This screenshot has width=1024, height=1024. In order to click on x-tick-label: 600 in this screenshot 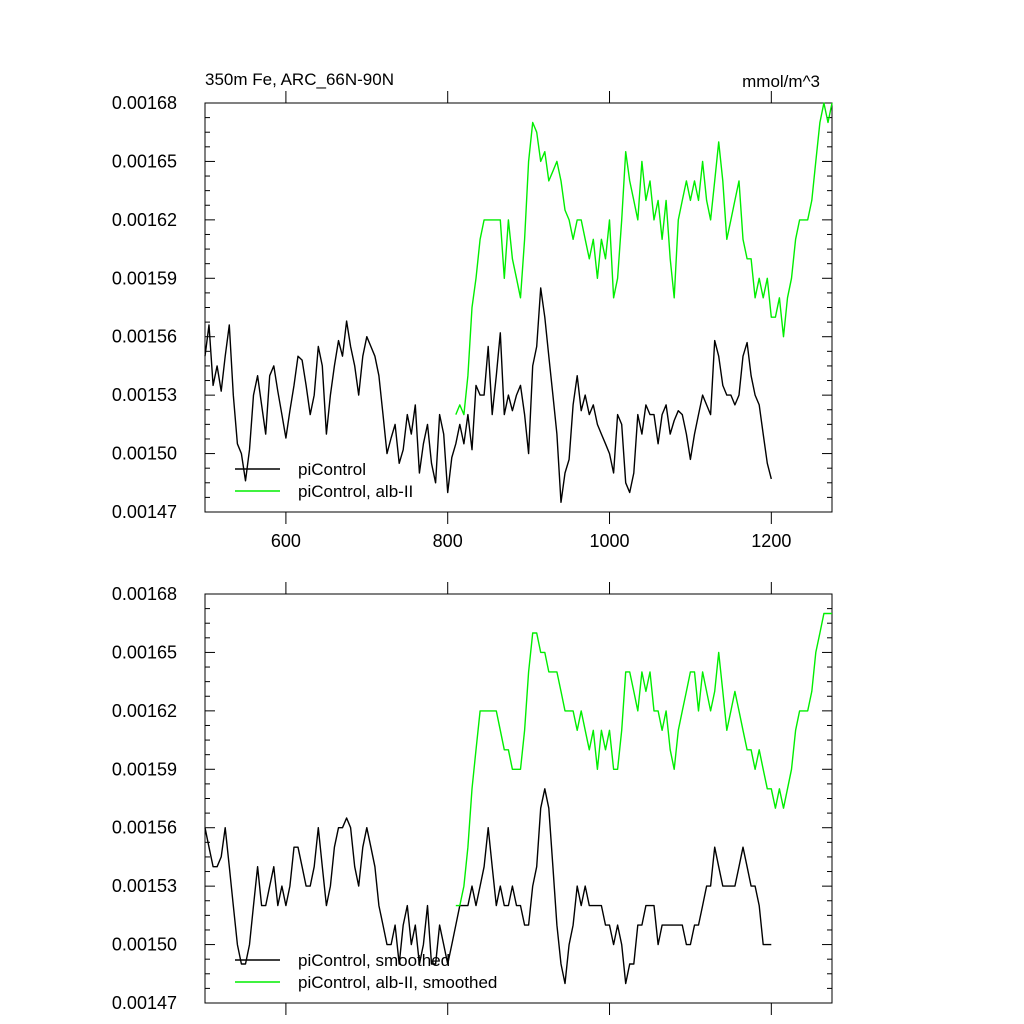, I will do `click(286, 541)`.